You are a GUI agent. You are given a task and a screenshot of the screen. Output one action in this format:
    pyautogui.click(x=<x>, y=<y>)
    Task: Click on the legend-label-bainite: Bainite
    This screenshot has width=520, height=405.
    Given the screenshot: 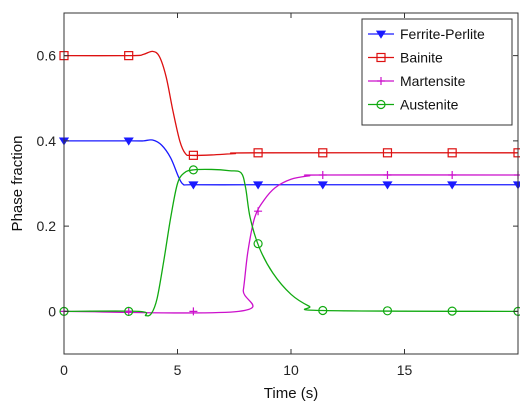 What is the action you would take?
    pyautogui.click(x=421, y=58)
    